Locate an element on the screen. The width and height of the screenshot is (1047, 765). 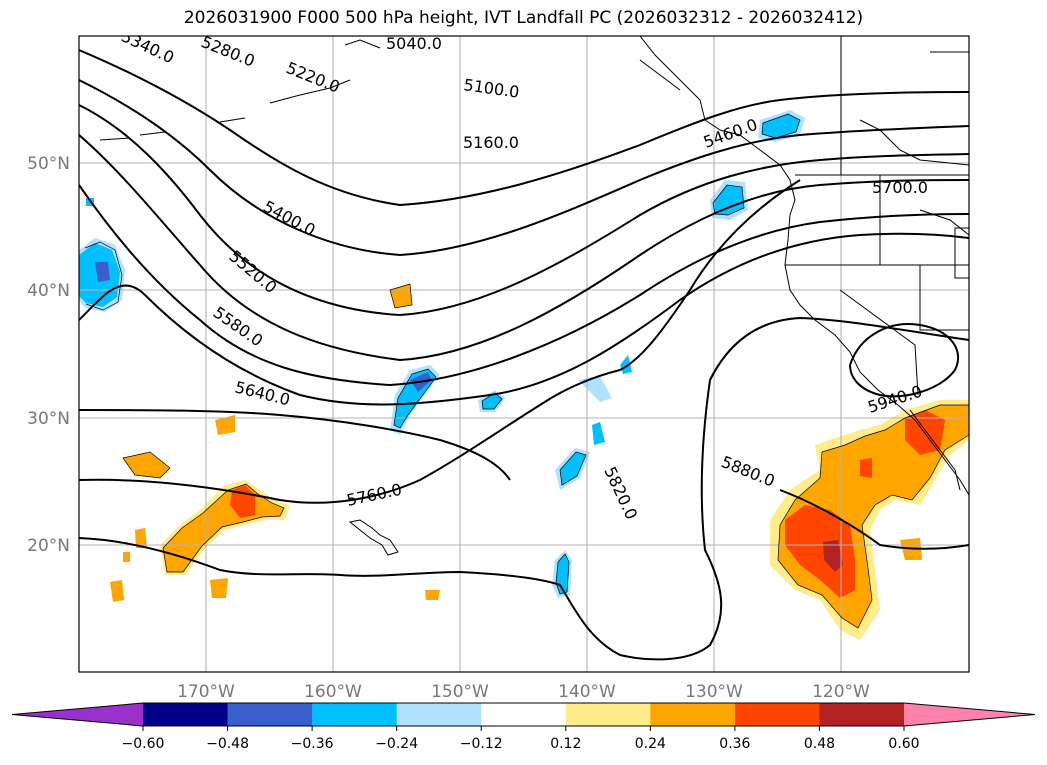
lon-label-150w: 150°W is located at coordinates (460, 692).